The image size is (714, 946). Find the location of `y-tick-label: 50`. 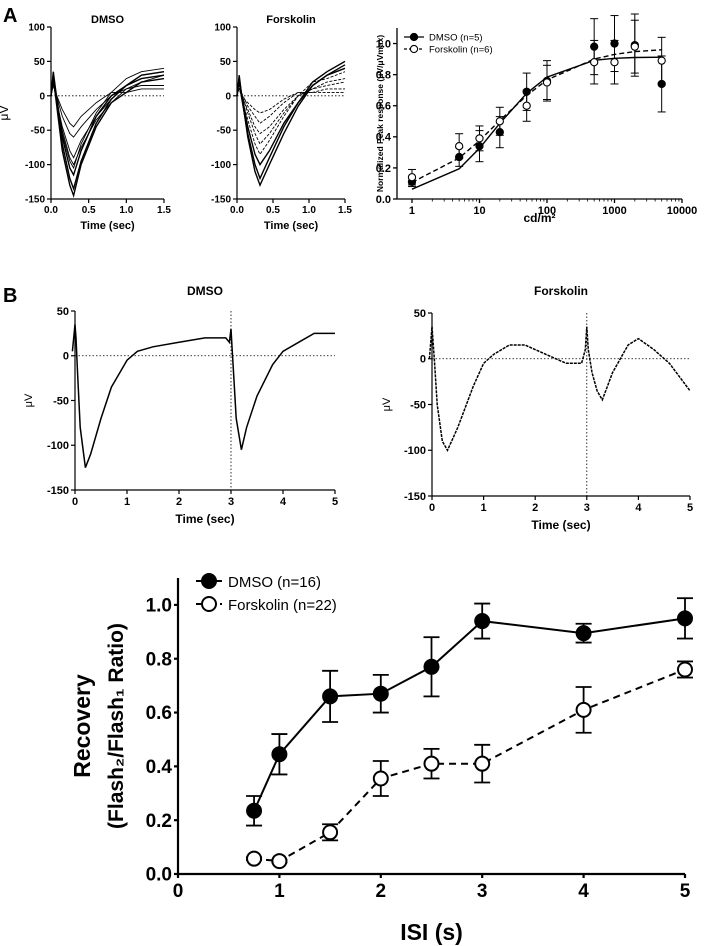

y-tick-label: 50 is located at coordinates (420, 314).